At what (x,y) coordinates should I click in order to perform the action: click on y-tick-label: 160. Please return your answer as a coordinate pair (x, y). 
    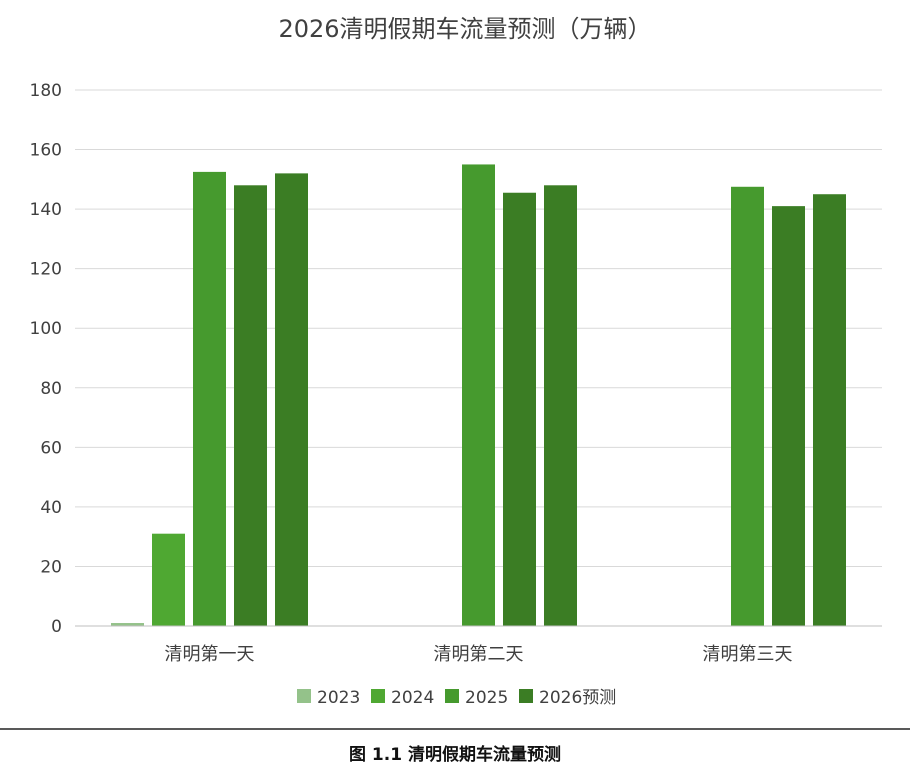
    Looking at the image, I should click on (46, 151).